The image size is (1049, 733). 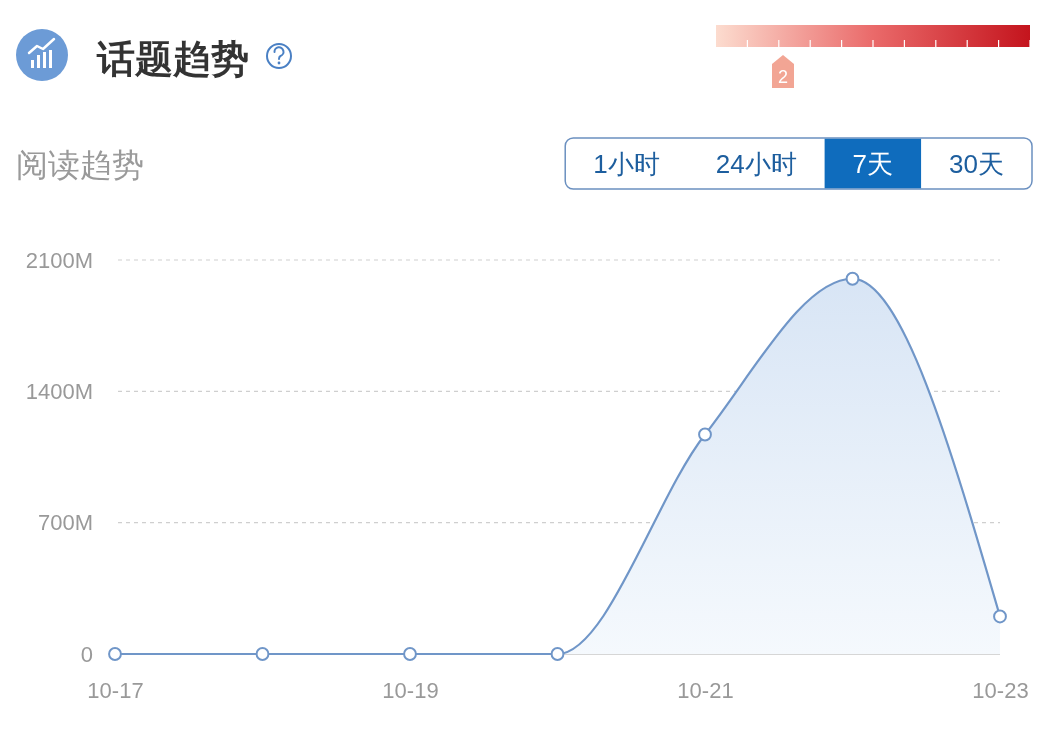 I want to click on y-tick-label: 2100M, so click(x=59, y=260).